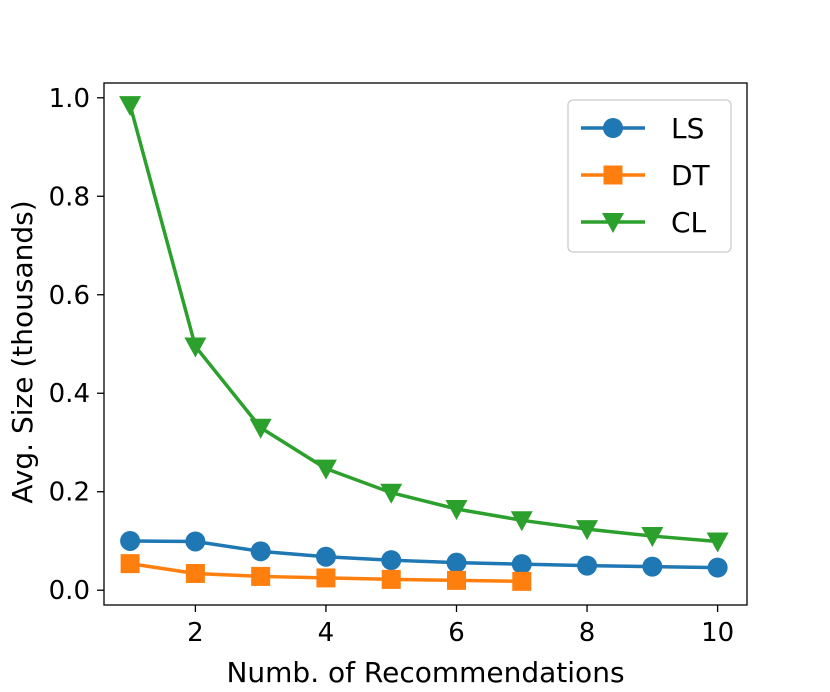  I want to click on series-dt, so click(326, 572).